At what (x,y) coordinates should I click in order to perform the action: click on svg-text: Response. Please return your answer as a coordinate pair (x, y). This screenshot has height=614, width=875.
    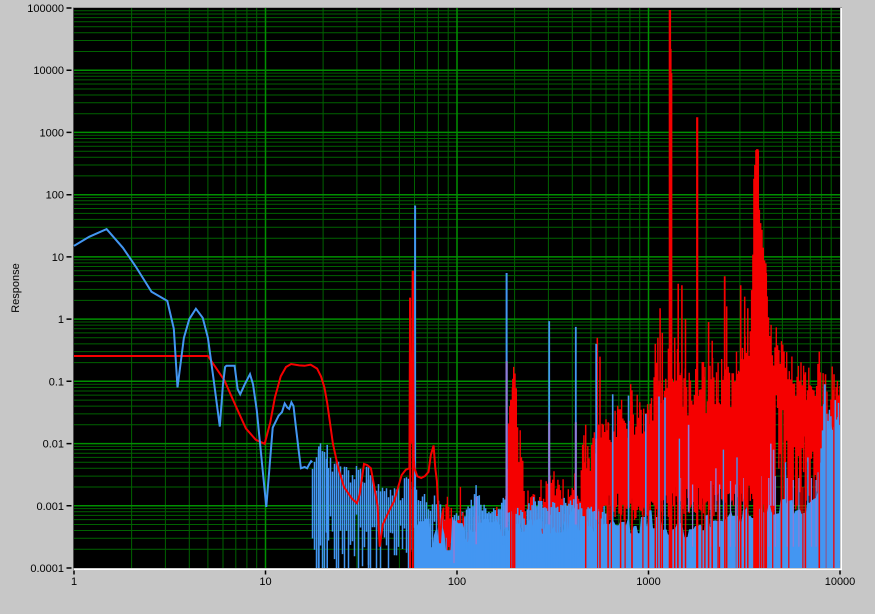
    Looking at the image, I should click on (16, 288).